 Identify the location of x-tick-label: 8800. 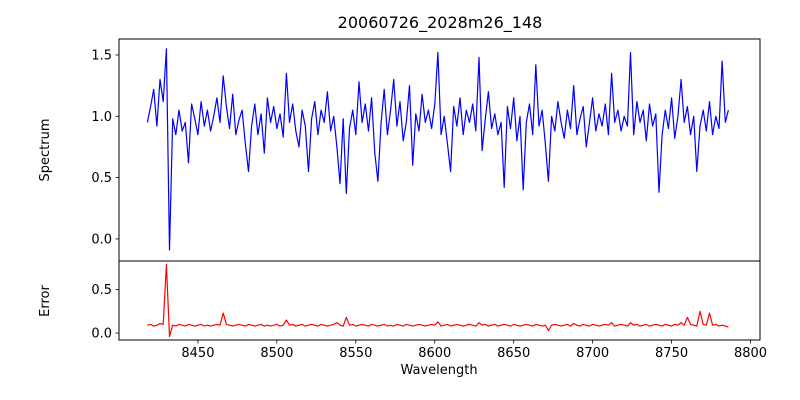
(750, 353).